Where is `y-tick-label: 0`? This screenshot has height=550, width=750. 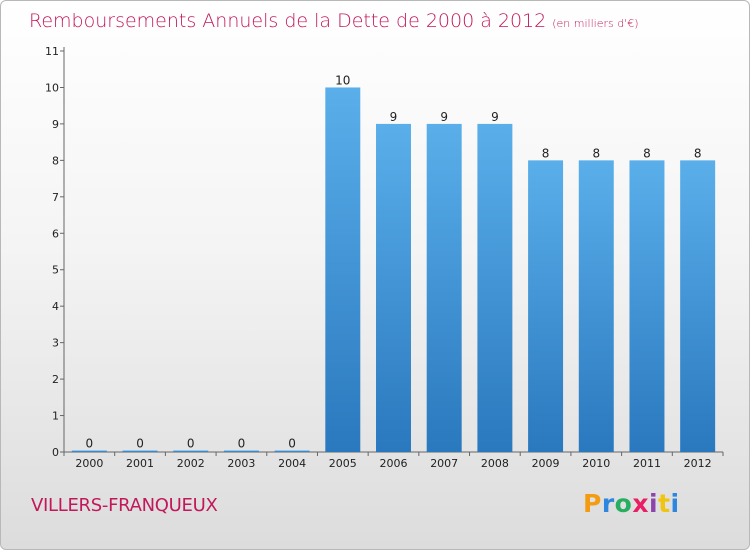 y-tick-label: 0 is located at coordinates (55, 452).